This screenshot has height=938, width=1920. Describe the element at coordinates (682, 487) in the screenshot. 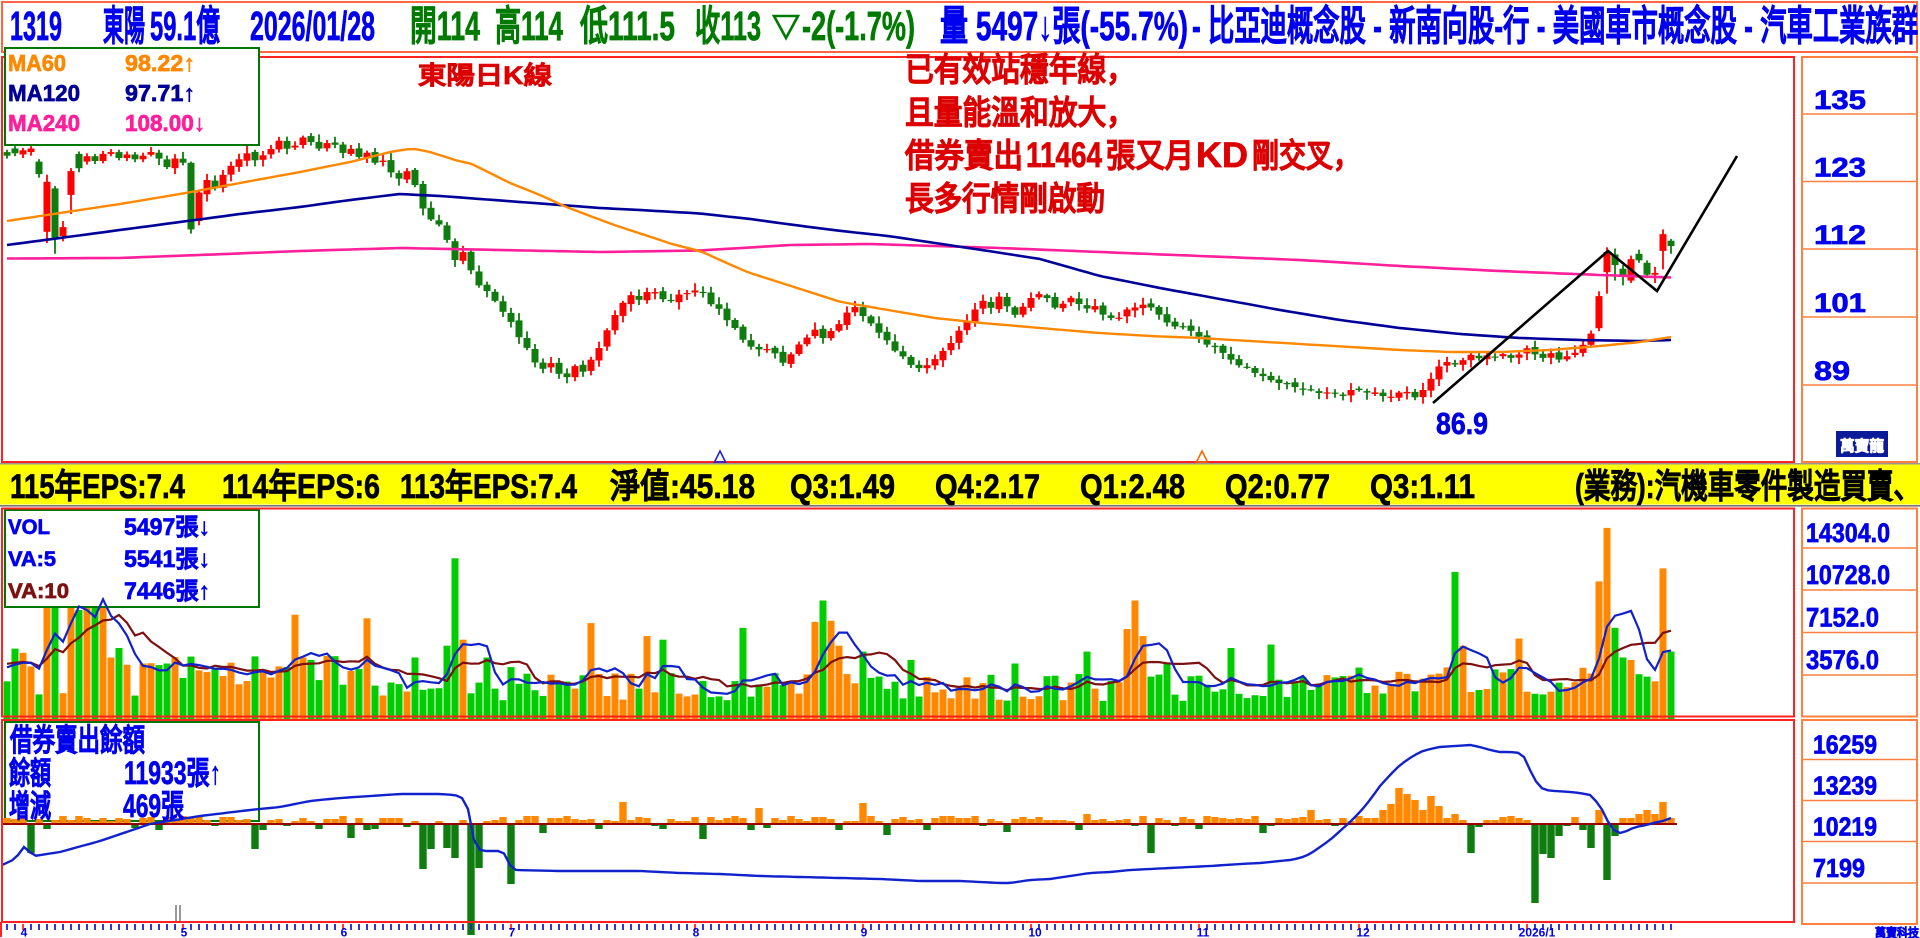

I see `svg-text: 淨值:45.18` at that location.